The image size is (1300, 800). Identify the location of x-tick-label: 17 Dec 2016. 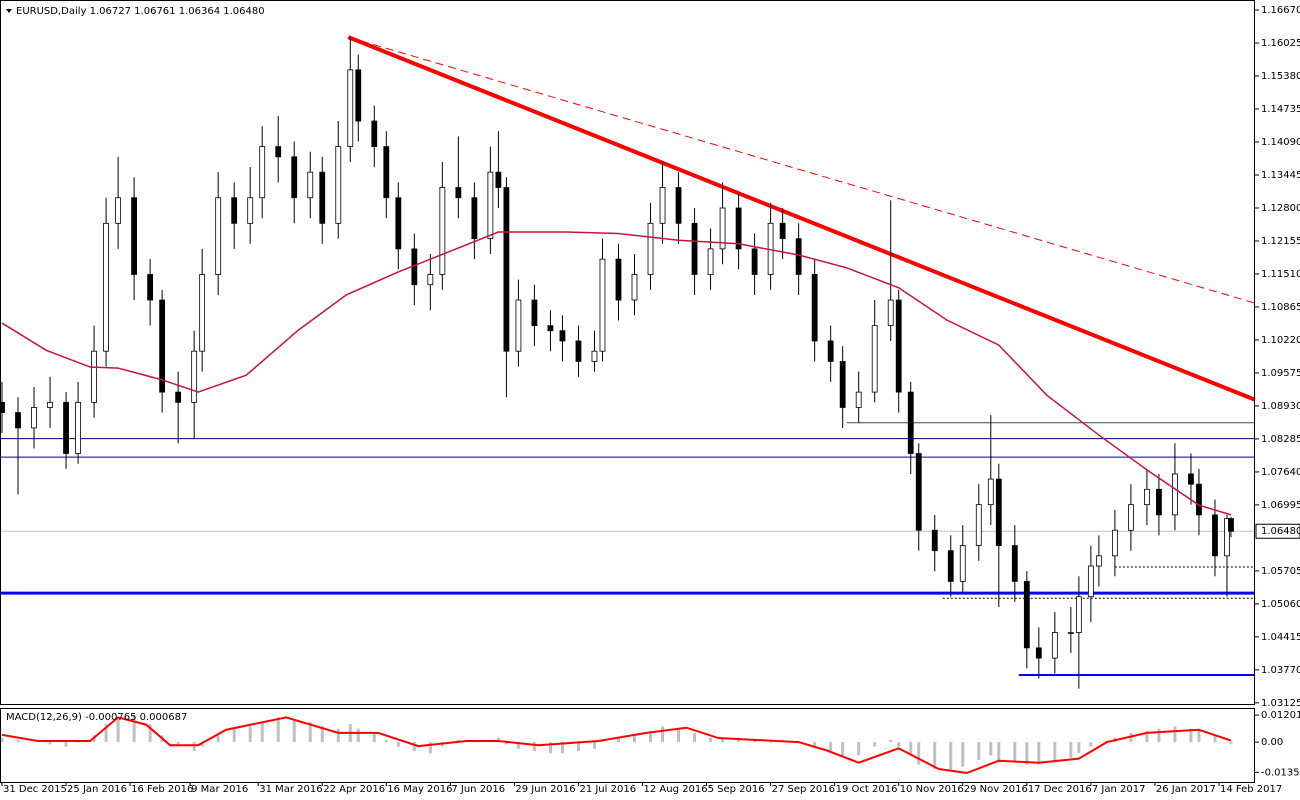
(1060, 789).